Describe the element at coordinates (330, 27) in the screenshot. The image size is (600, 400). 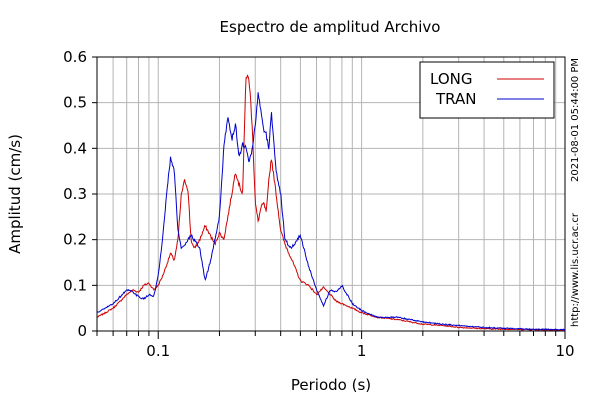
I see `chart-title: Espectro de amplitud Archivo` at that location.